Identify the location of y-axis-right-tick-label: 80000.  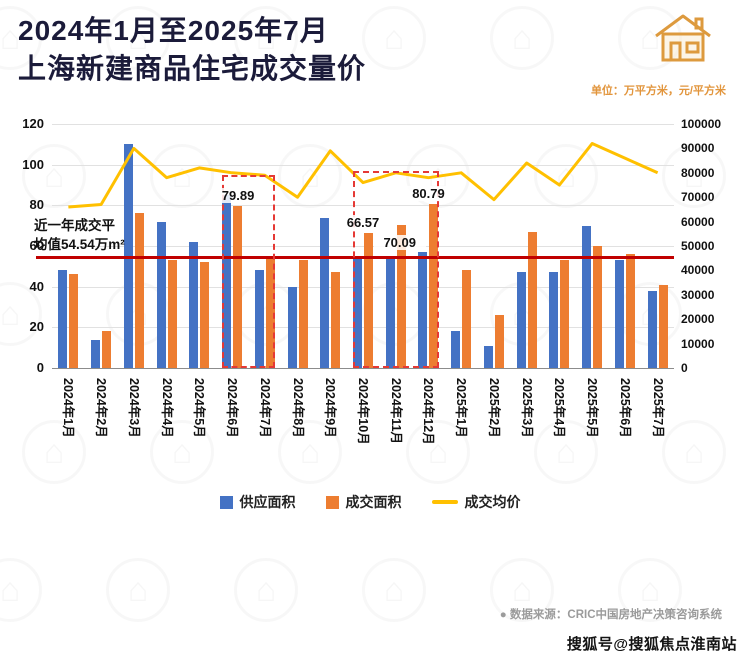
(698, 172).